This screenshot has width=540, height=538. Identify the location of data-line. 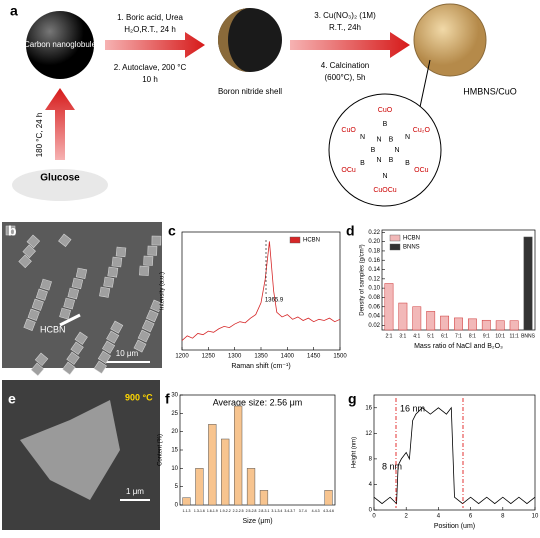
(454, 455).